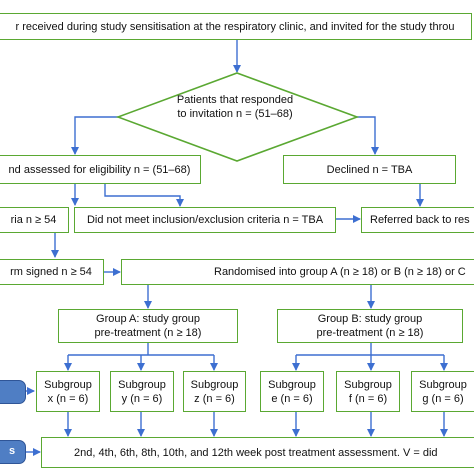 The image size is (474, 474). What do you see at coordinates (148, 333) in the screenshot?
I see `group-a-line-2: pre-treatment (n ≥ 18)` at bounding box center [148, 333].